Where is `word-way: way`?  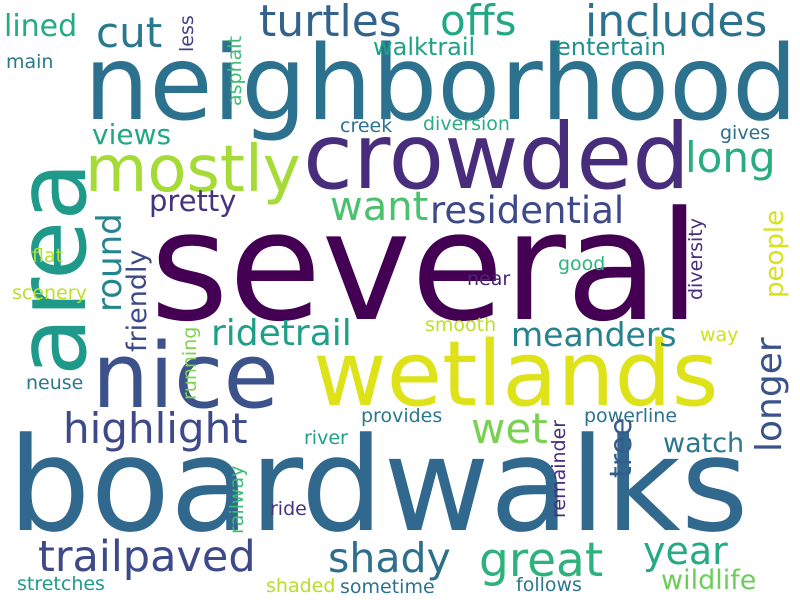 word-way: way is located at coordinates (719, 335).